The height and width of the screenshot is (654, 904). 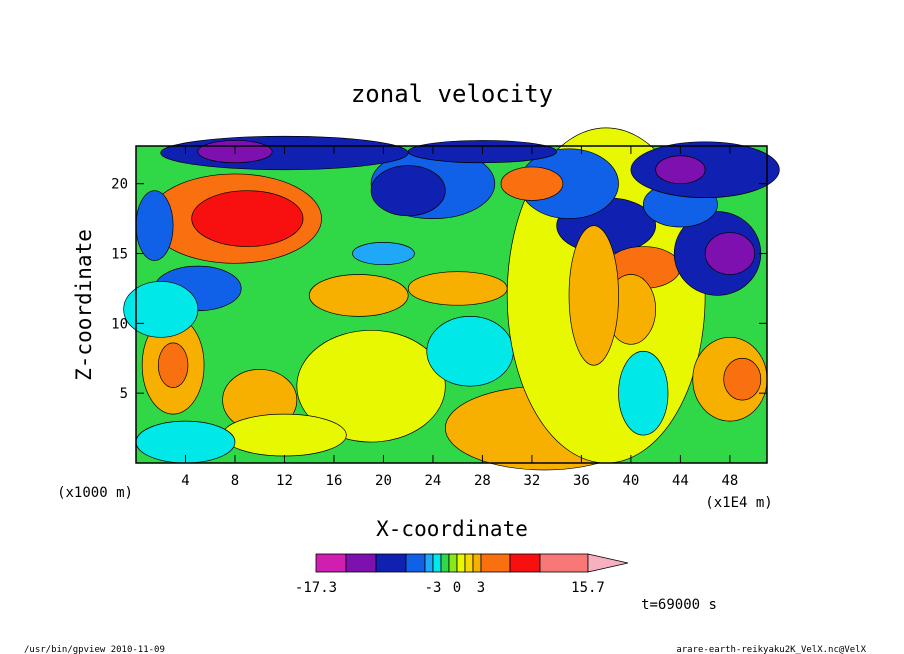 What do you see at coordinates (482, 481) in the screenshot?
I see `x-tick-label-6: 28` at bounding box center [482, 481].